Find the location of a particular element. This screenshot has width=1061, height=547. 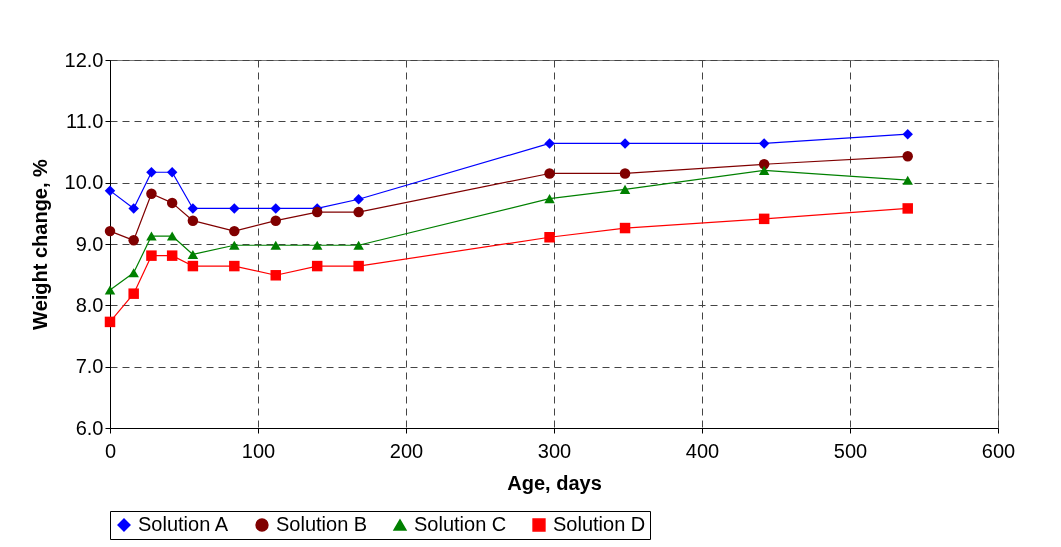

x-tick-label: 600 is located at coordinates (998, 450).